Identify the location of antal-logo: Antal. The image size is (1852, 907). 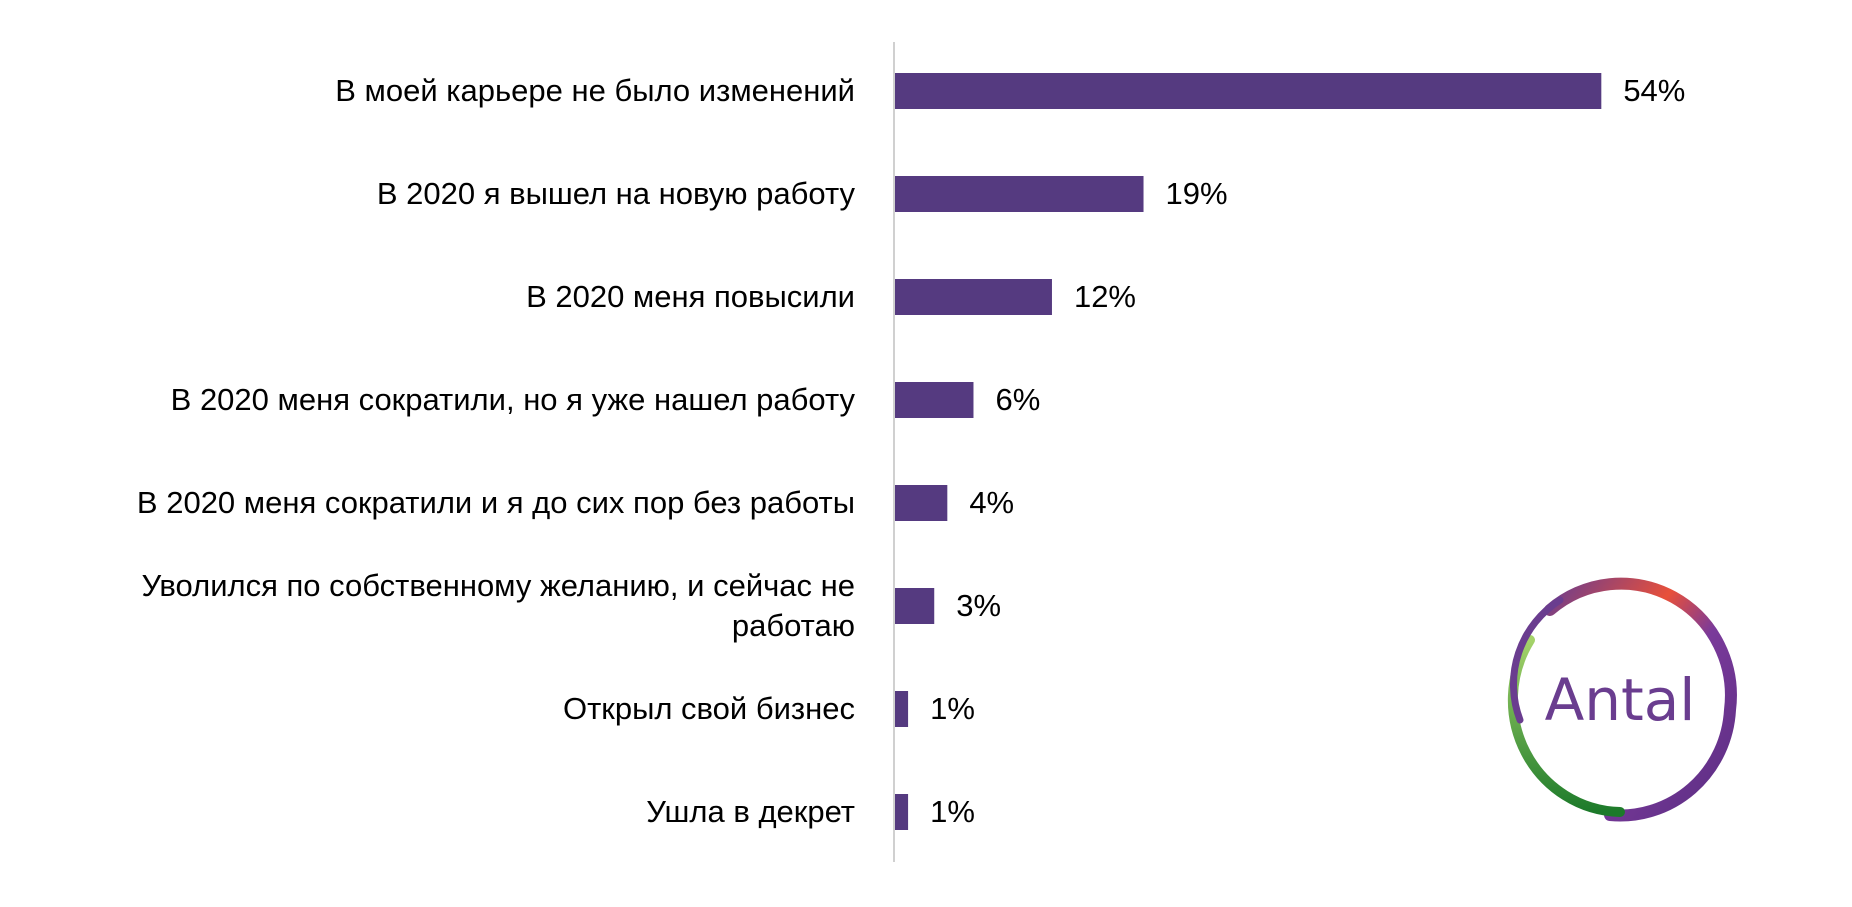
(1622, 699).